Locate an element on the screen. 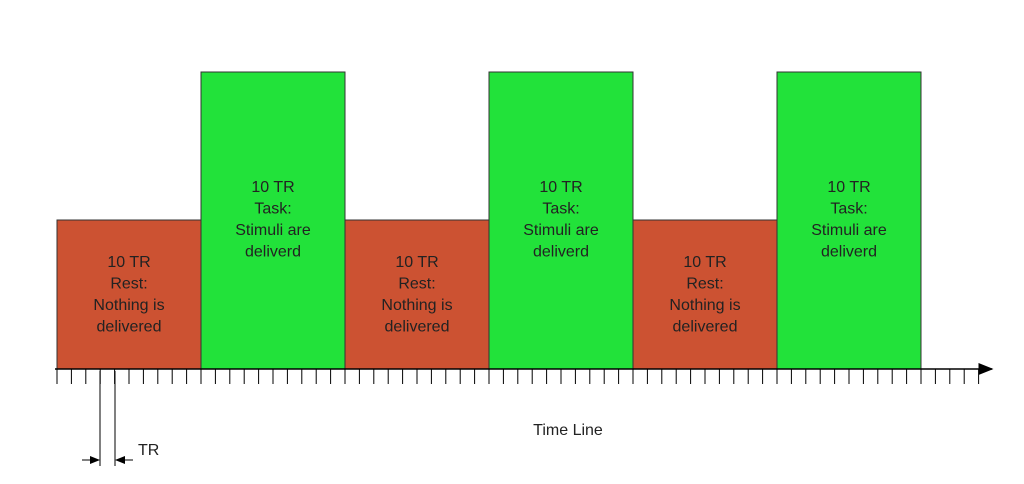  ticks is located at coordinates (518, 376).